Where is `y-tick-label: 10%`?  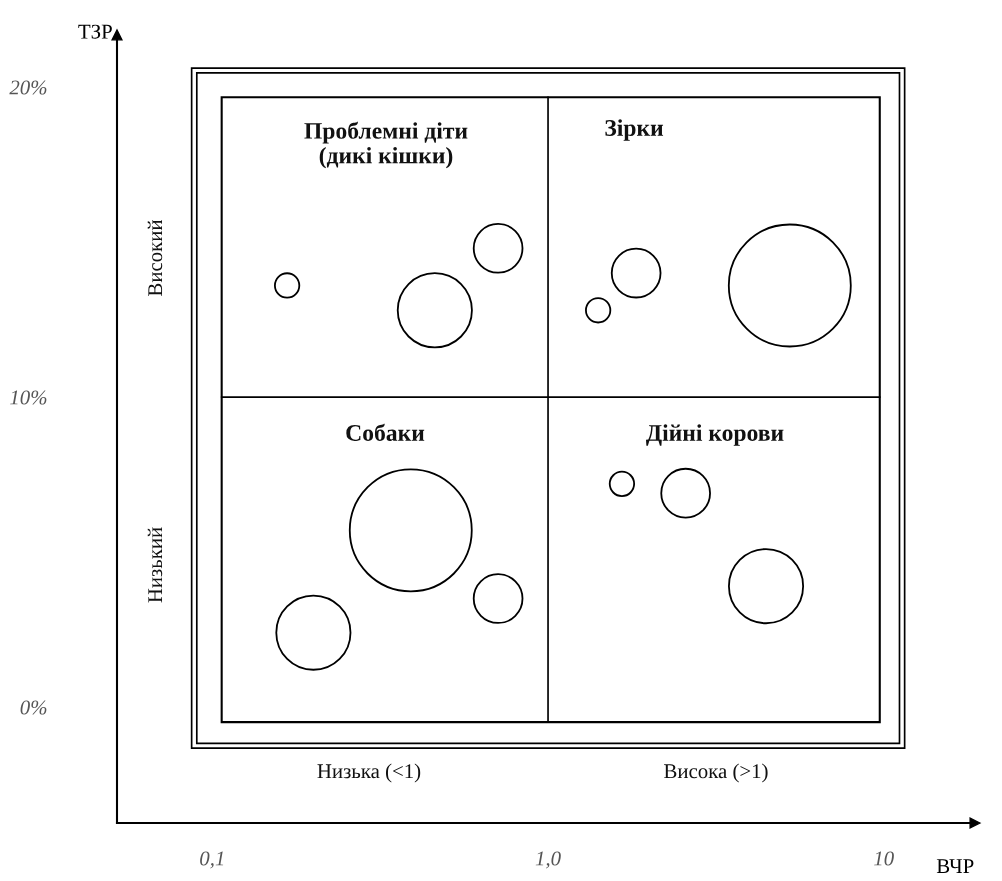 y-tick-label: 10% is located at coordinates (28, 397).